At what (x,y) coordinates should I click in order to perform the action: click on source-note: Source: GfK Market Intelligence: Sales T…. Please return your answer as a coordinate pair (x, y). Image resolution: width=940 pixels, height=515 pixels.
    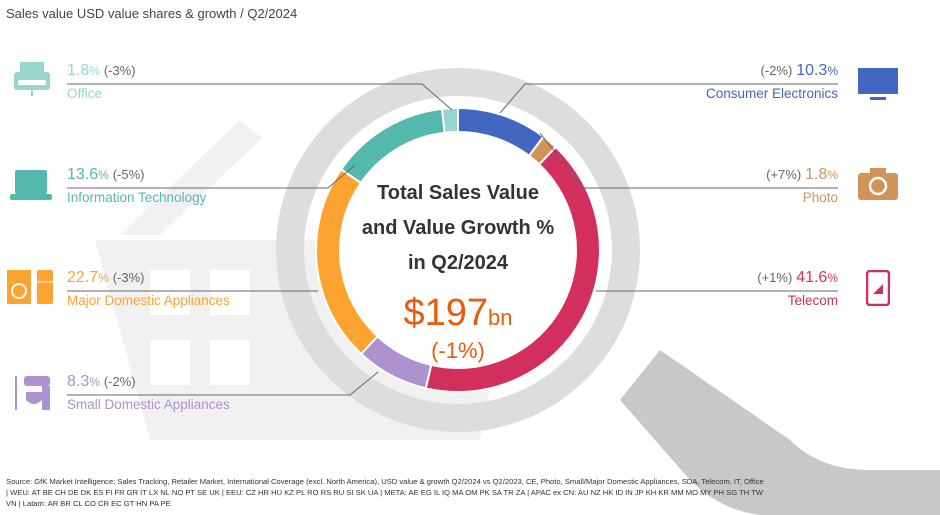
    Looking at the image, I should click on (385, 492).